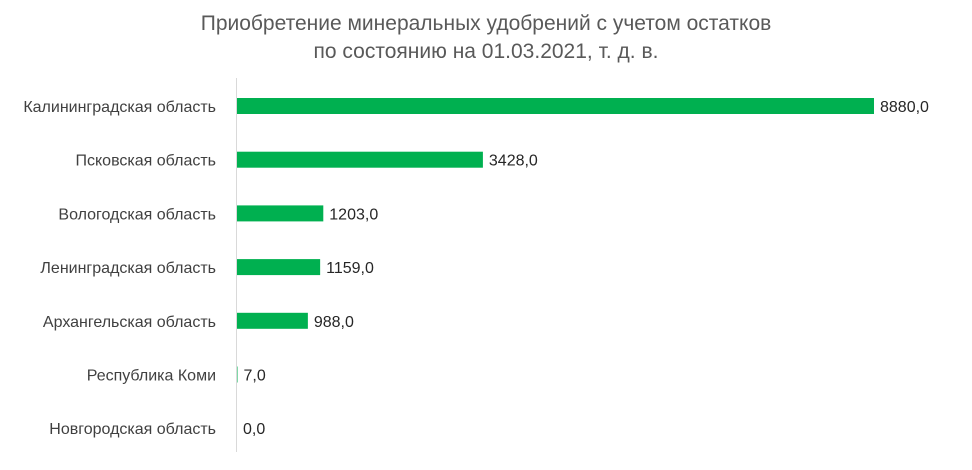 The width and height of the screenshot is (972, 470). Describe the element at coordinates (119, 107) in the screenshot. I see `category-label: Калининградская область` at that location.